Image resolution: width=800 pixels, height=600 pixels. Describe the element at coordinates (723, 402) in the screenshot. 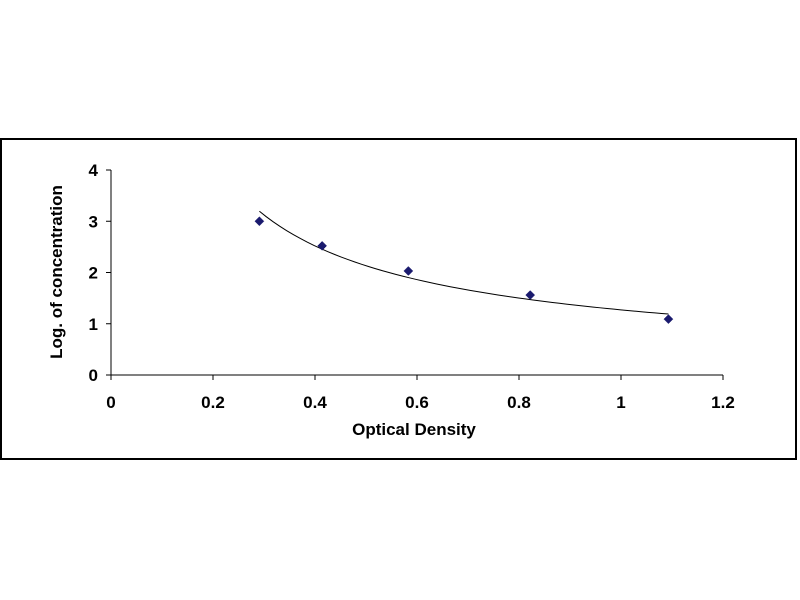

I see `x-tick-label: 1.2` at that location.